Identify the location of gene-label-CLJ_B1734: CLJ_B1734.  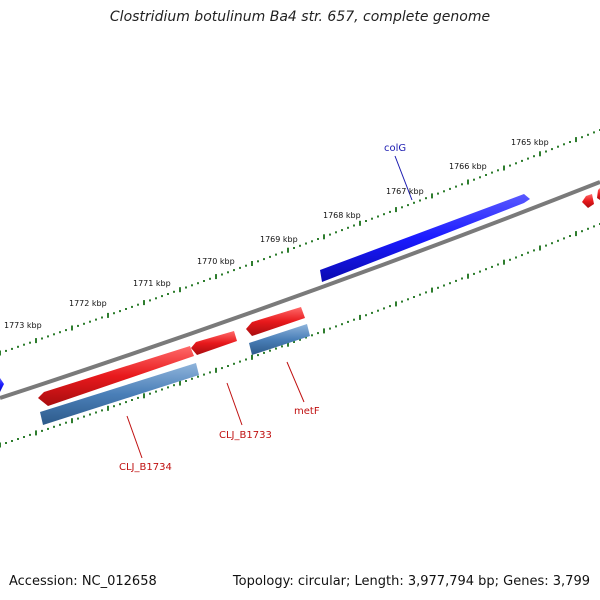
(145, 467).